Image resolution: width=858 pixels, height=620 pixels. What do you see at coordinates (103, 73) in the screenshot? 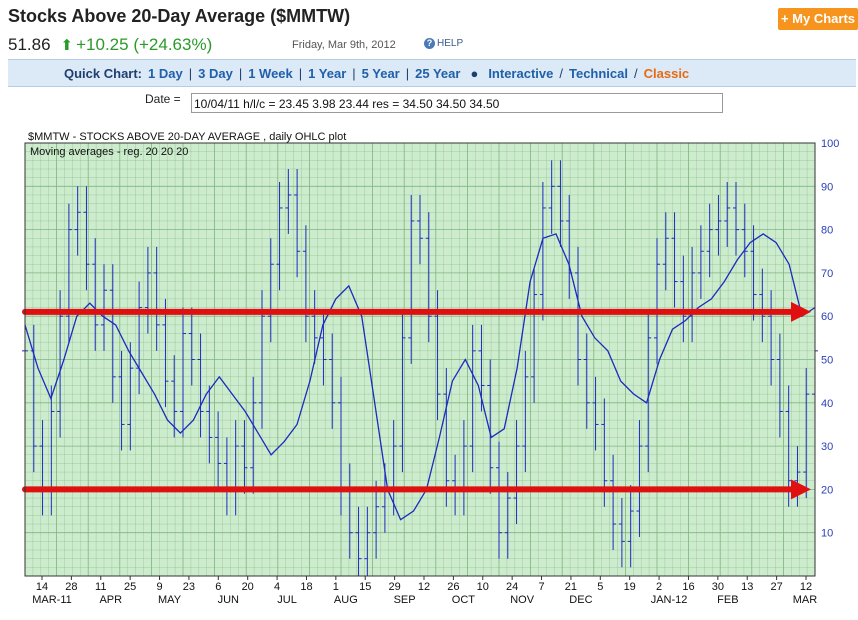
I see `quick-chart-label: Quick Chart:` at bounding box center [103, 73].